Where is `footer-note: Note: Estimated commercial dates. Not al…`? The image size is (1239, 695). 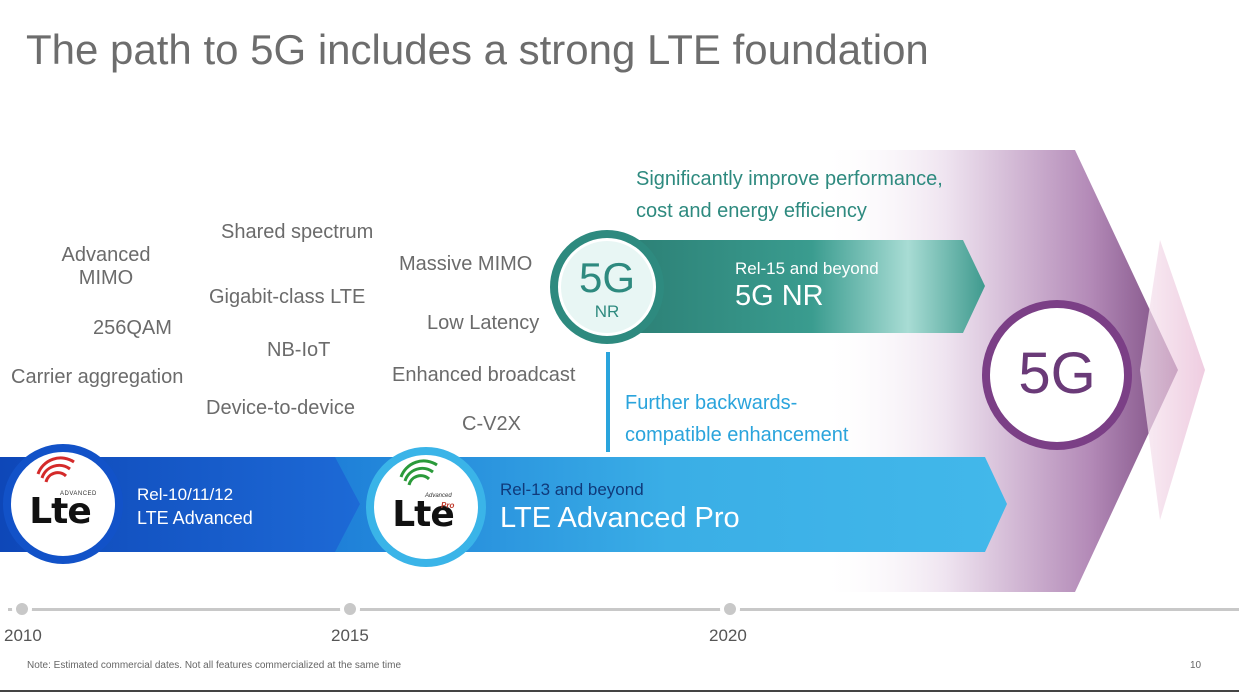 footer-note: Note: Estimated commercial dates. Not al… is located at coordinates (214, 665).